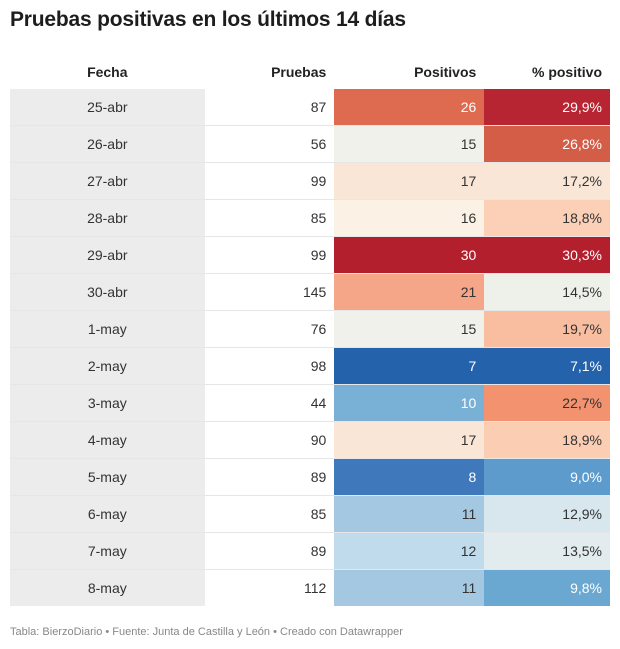  I want to click on cell-positivos: 21, so click(409, 292).